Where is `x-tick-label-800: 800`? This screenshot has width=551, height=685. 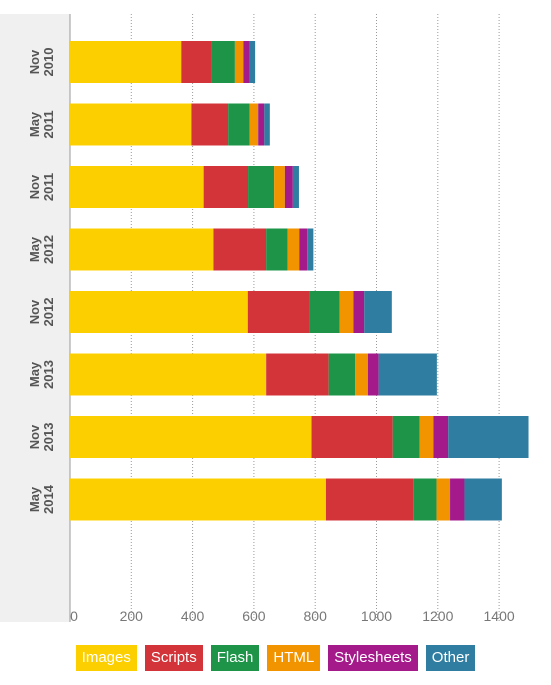 x-tick-label-800: 800 is located at coordinates (316, 616).